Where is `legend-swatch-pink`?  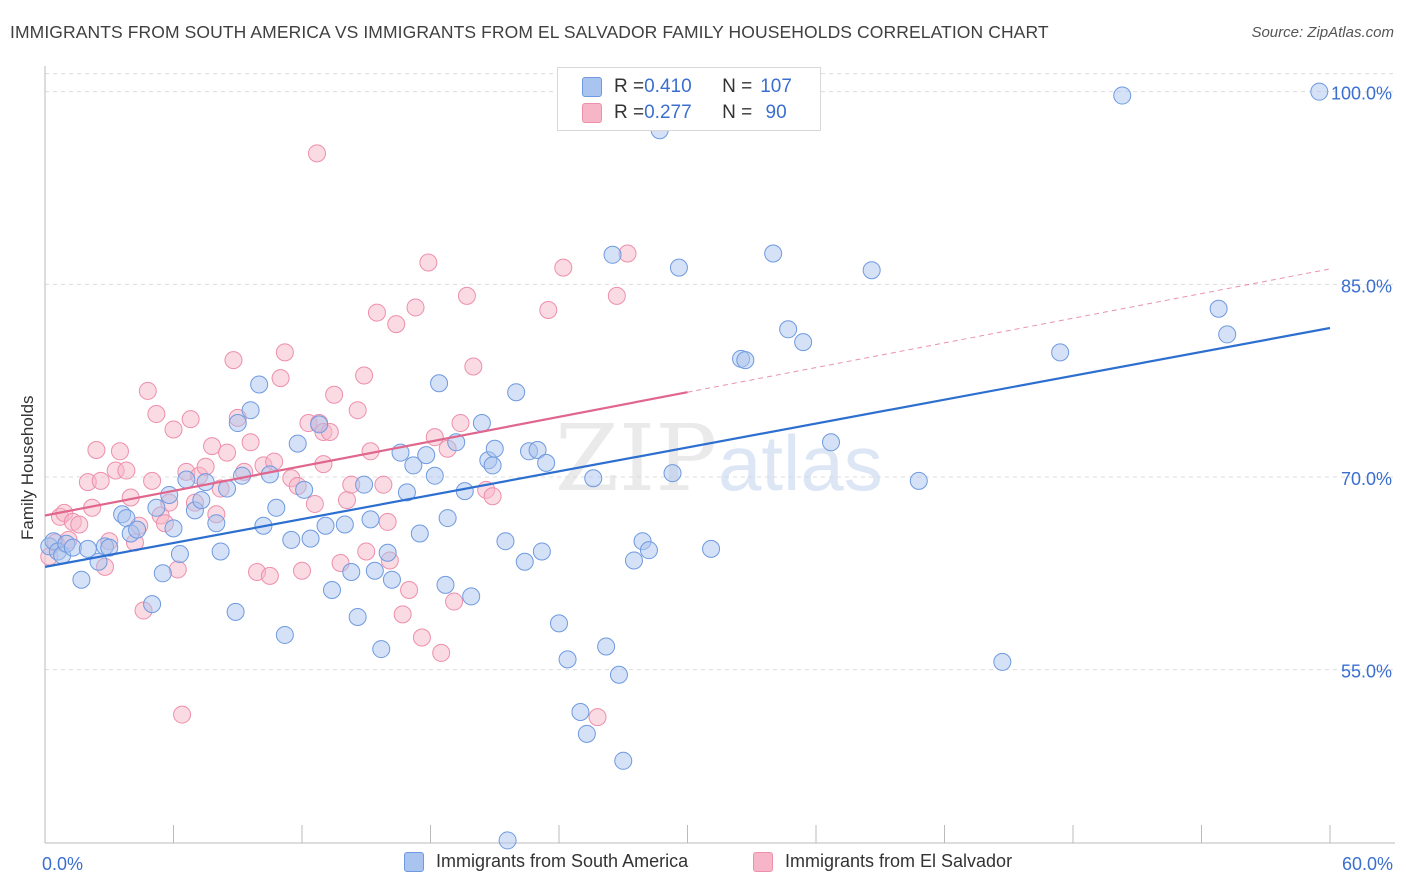
legend-swatch-pink is located at coordinates (763, 861).